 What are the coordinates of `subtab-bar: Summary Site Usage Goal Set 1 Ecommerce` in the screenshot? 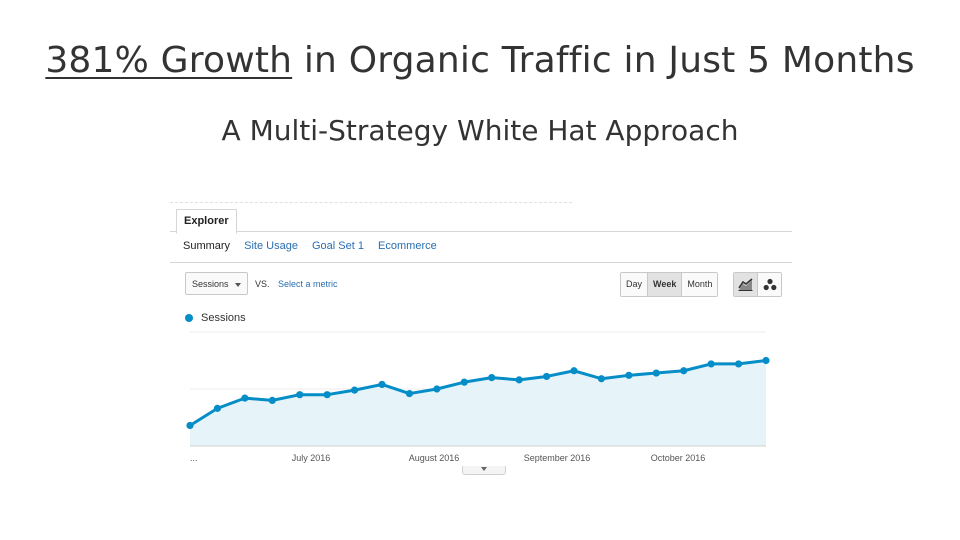 It's located at (315, 246).